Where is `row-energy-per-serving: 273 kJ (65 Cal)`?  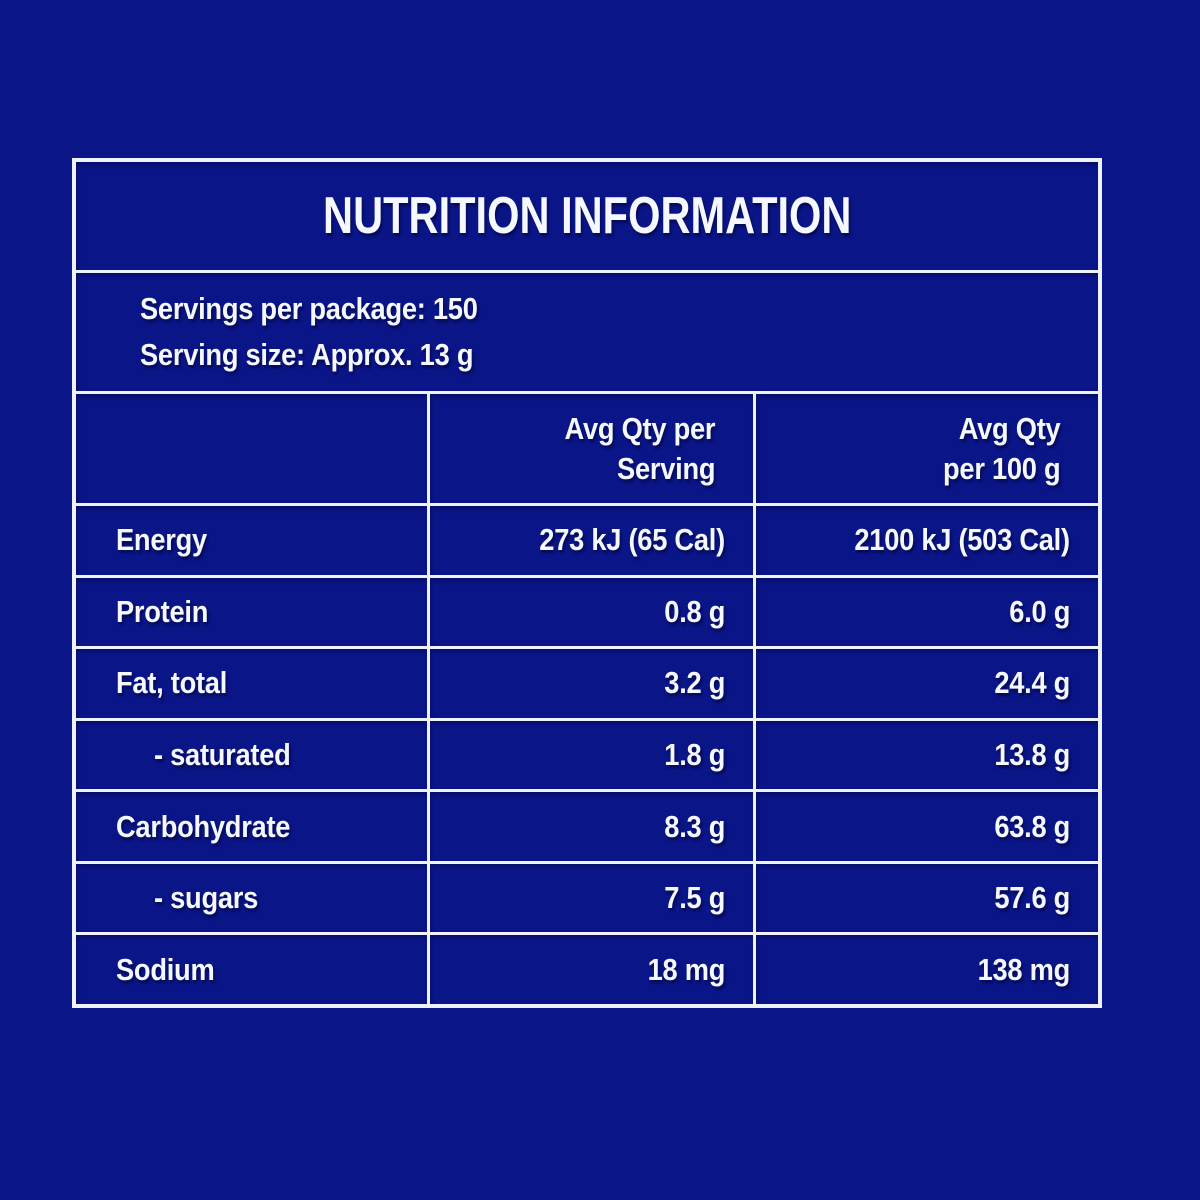 row-energy-per-serving: 273 kJ (65 Cal) is located at coordinates (632, 540).